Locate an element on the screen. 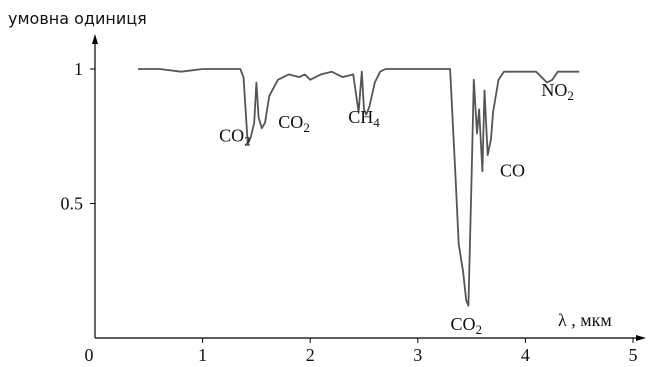 Image resolution: width=651 pixels, height=367 pixels. x-tick-label: 4 is located at coordinates (525, 355).